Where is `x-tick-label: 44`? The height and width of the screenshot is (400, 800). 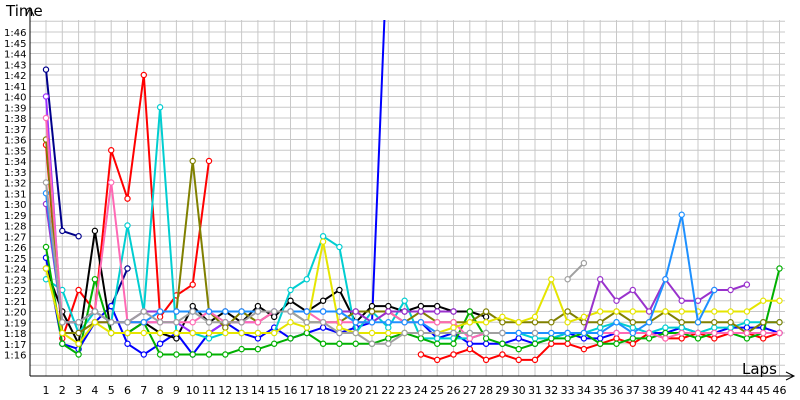
x-tick-label: 44 is located at coordinates (747, 390).